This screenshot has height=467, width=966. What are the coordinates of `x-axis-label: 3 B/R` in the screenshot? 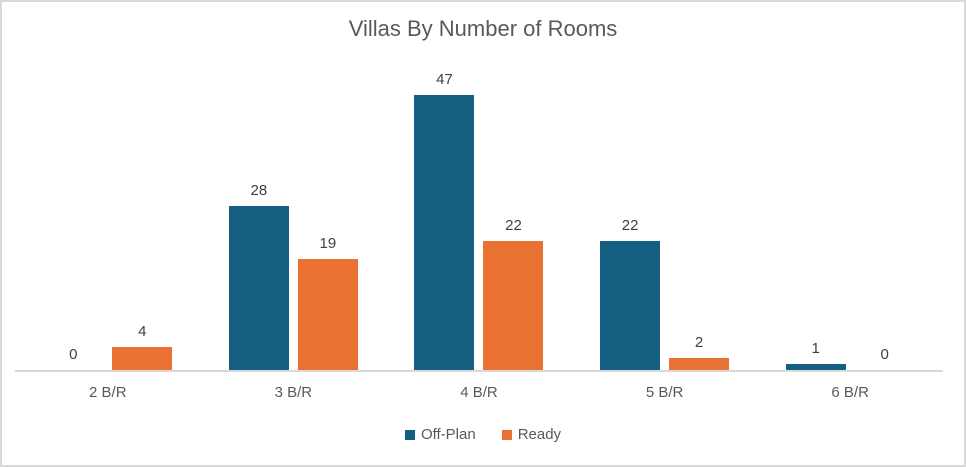 It's located at (293, 392).